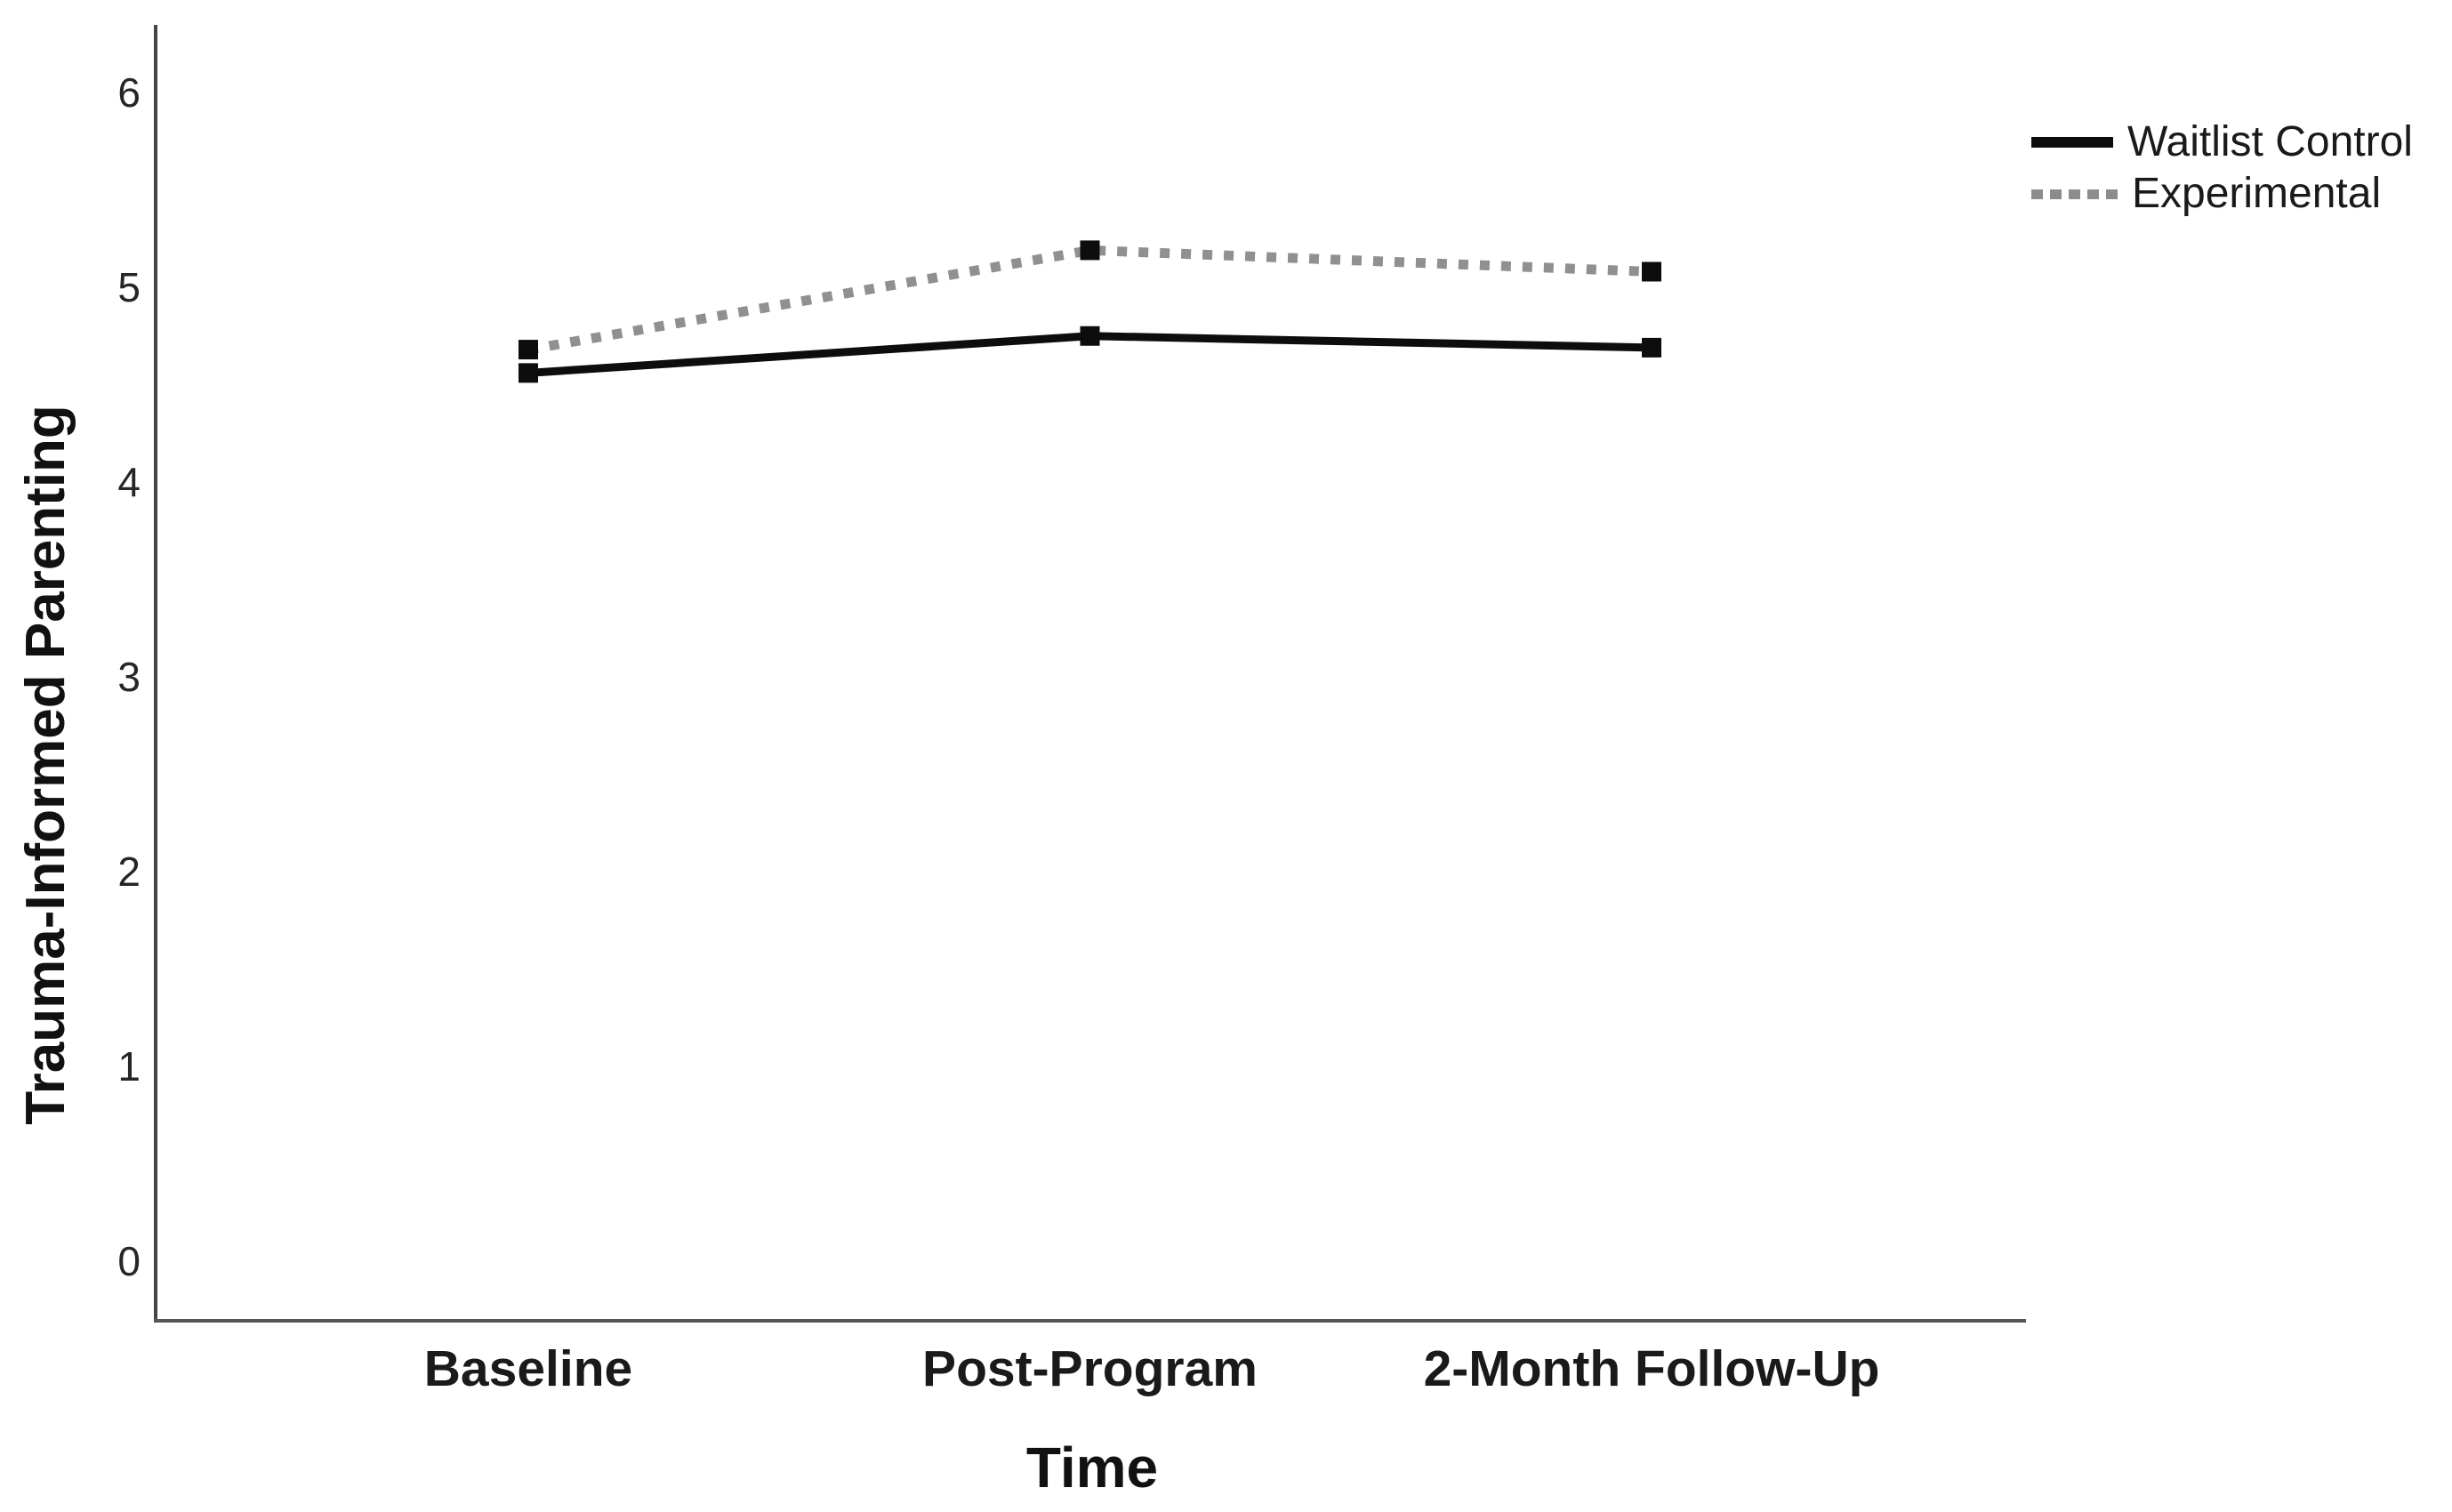 The image size is (2452, 1512). What do you see at coordinates (129, 1066) in the screenshot?
I see `y-axis-tick-label: 1` at bounding box center [129, 1066].